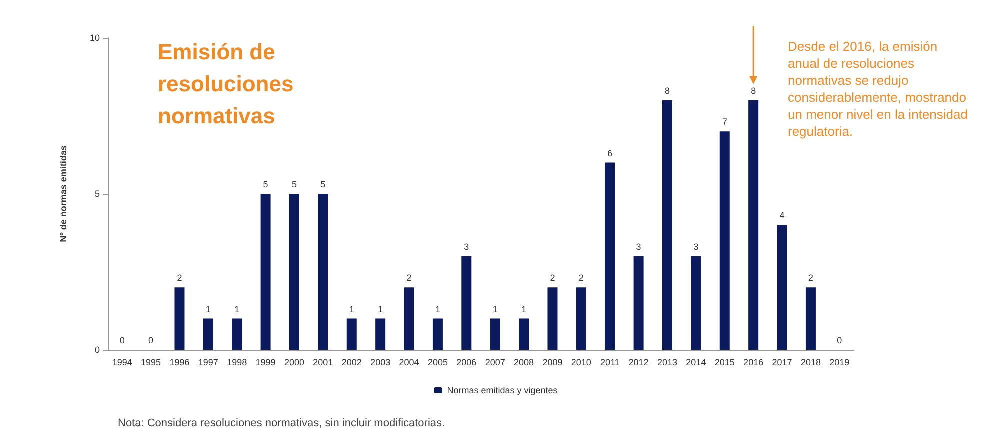 This screenshot has height=448, width=992. I want to click on x-tick-label: 2006, so click(466, 363).